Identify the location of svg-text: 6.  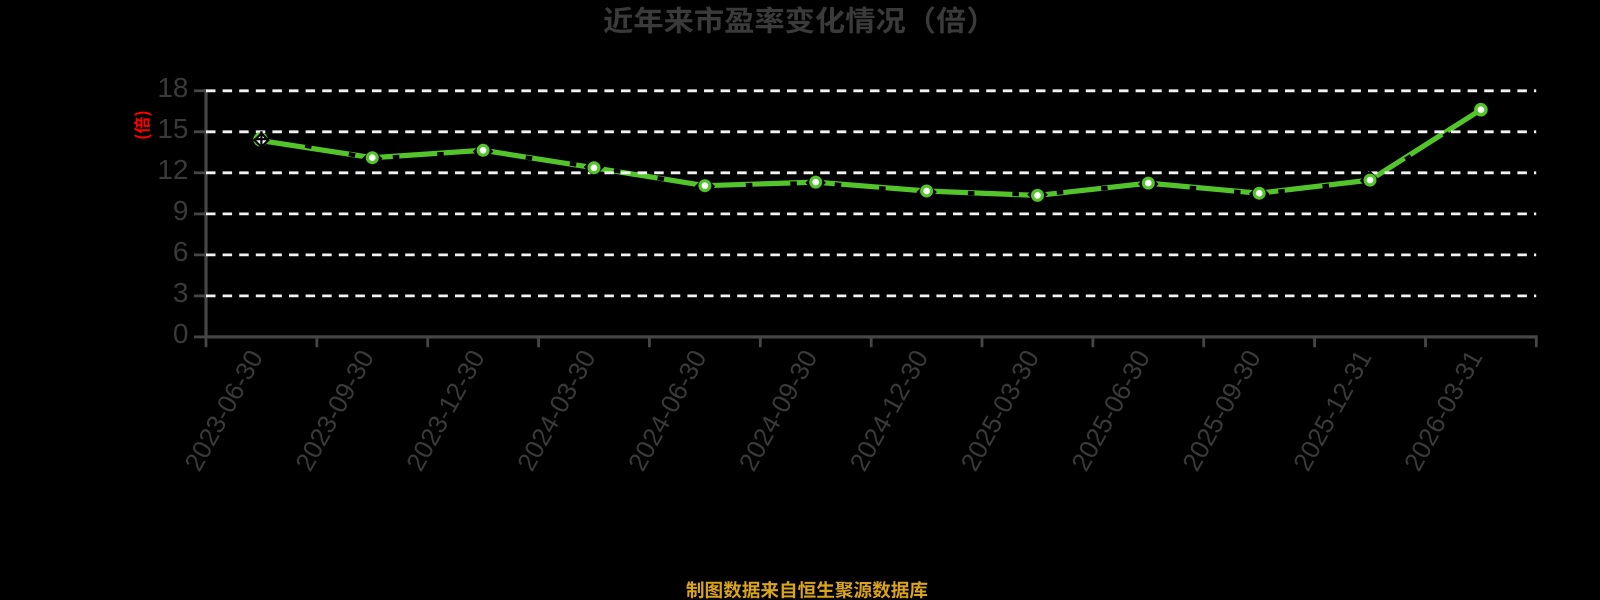
(181, 251).